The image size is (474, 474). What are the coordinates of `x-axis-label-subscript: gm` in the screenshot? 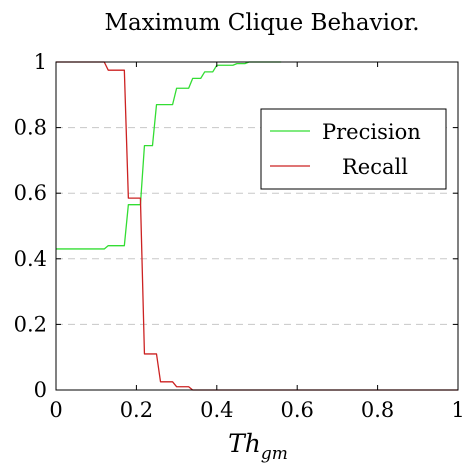 It's located at (274, 454).